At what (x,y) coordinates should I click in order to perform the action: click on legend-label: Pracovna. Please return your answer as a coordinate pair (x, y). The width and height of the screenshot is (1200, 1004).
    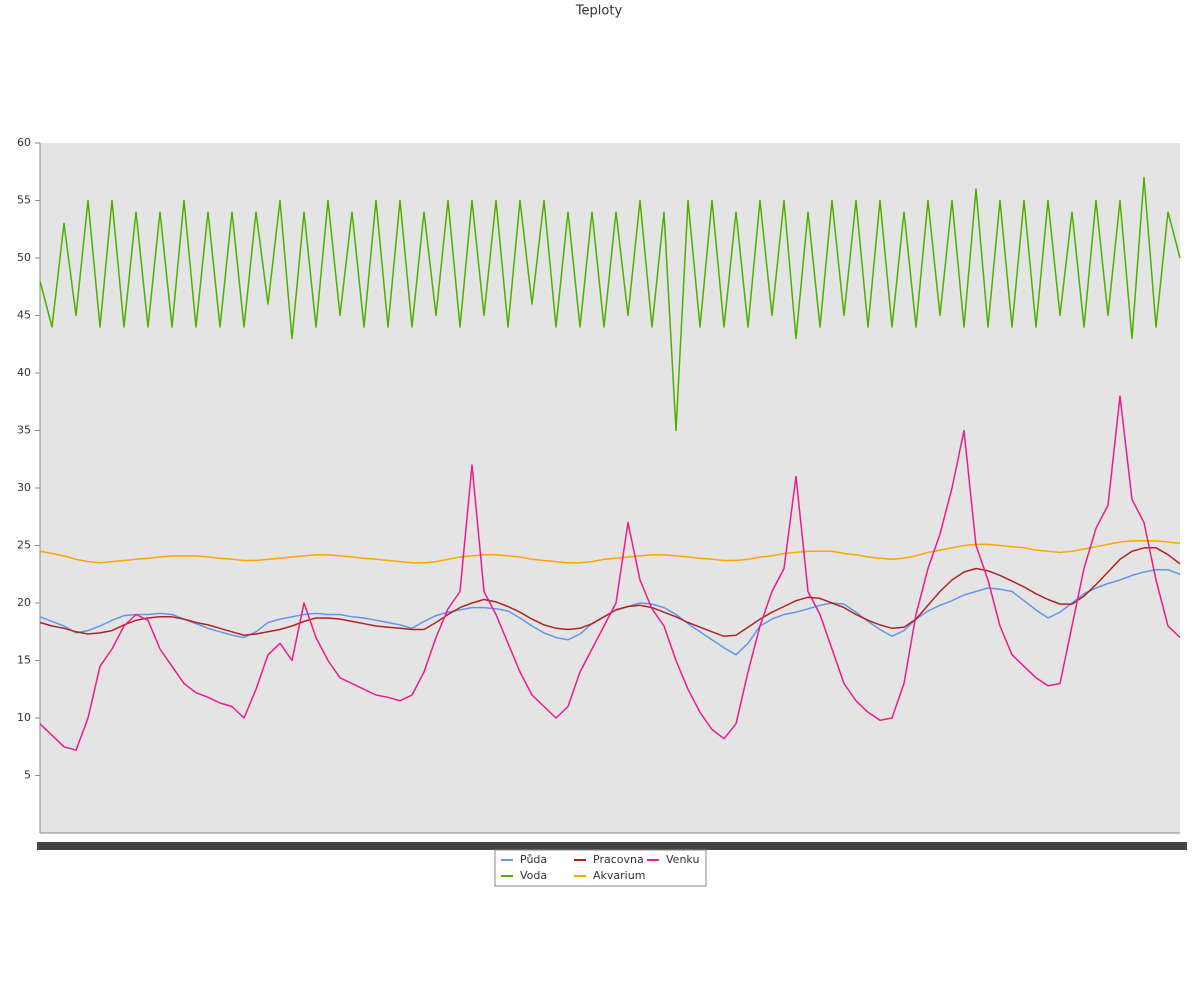
    Looking at the image, I should click on (618, 859).